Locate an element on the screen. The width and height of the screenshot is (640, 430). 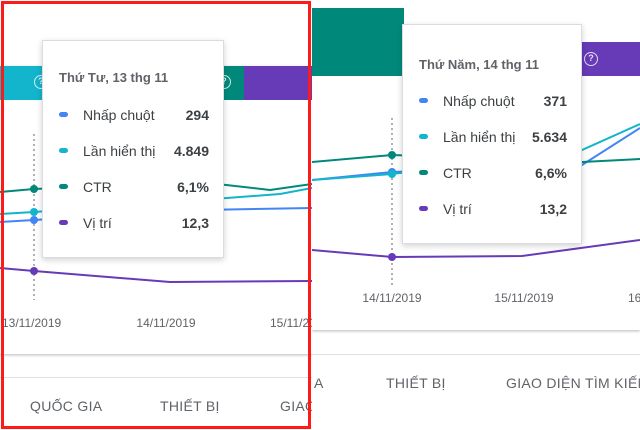
tooltip-row-impressions: Lần hiển thị 4.849 is located at coordinates (134, 151).